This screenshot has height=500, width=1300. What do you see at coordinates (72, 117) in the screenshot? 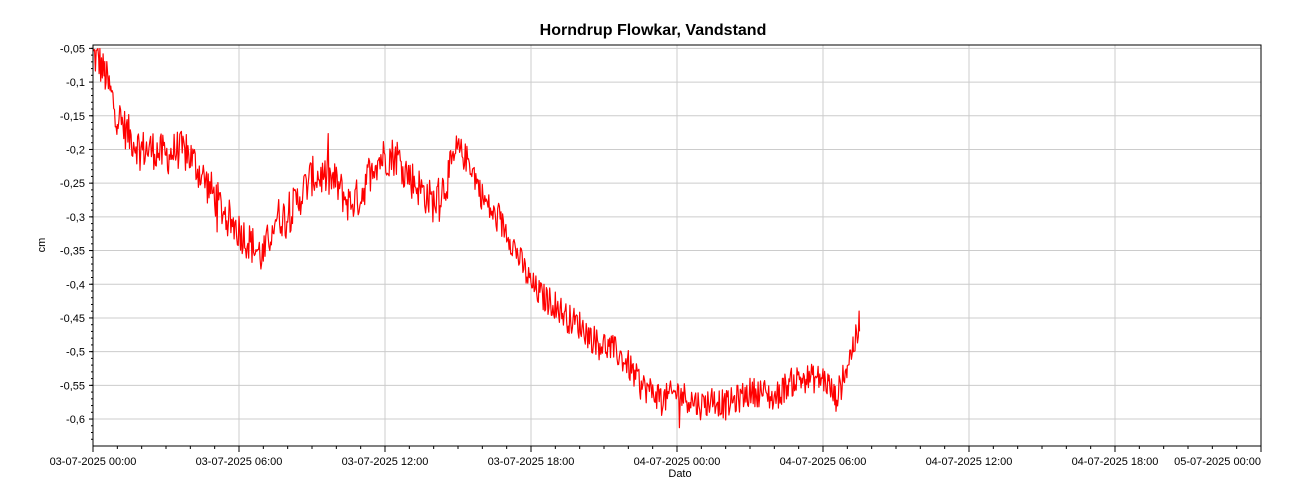
I see `y-tick-label: -0,15` at bounding box center [72, 117].